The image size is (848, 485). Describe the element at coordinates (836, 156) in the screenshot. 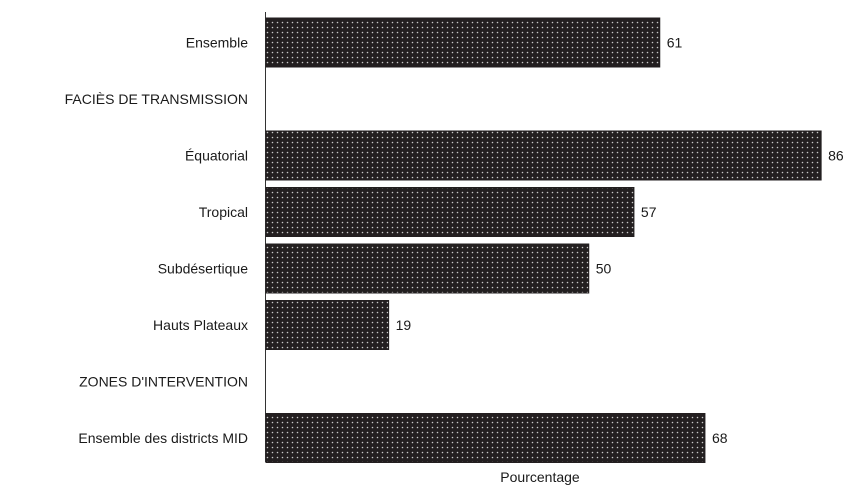

I see `value-label: 86` at that location.